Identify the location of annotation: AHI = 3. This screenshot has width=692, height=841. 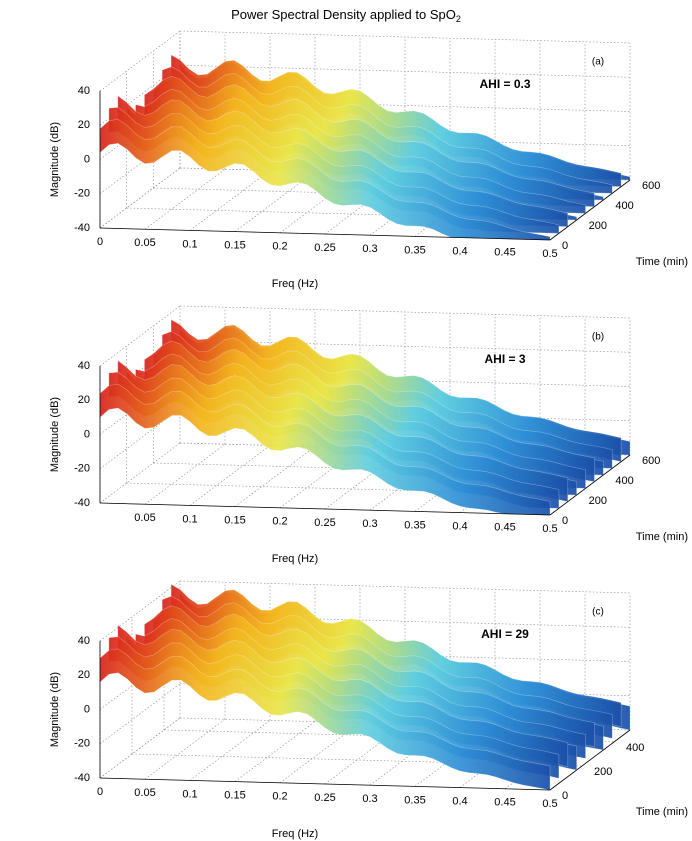
(504, 359).